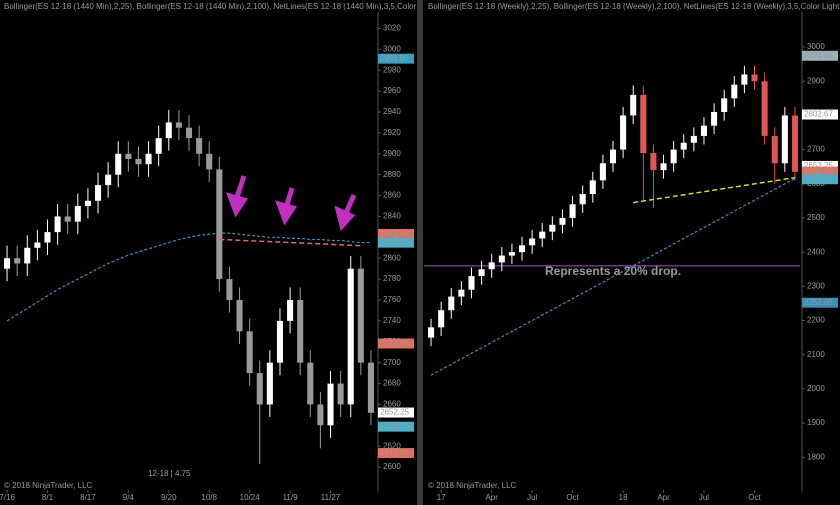 This screenshot has width=840, height=505. Describe the element at coordinates (392, 445) in the screenshot. I see `y-tick-label: 2620` at that location.